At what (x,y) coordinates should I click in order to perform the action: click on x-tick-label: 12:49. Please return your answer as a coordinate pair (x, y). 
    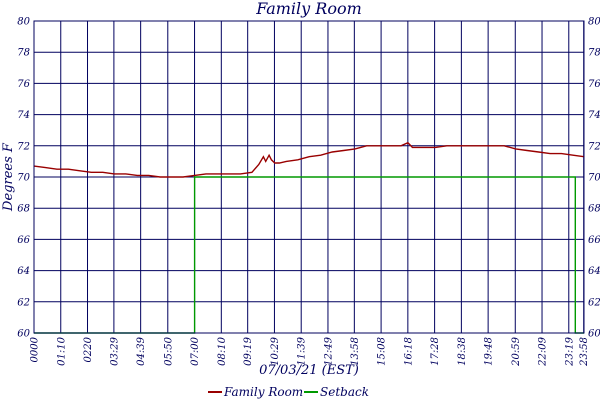
    Looking at the image, I should click on (328, 350).